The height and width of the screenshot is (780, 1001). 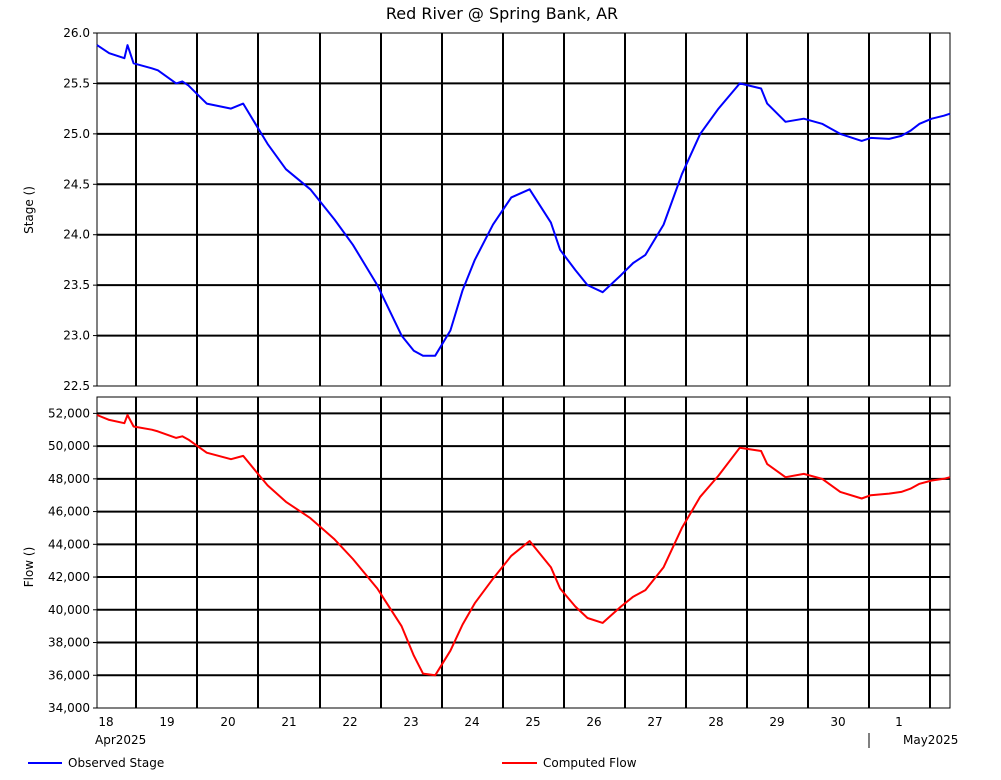 What do you see at coordinates (76, 336) in the screenshot?
I see `stage-ytick-label: 23.0` at bounding box center [76, 336].